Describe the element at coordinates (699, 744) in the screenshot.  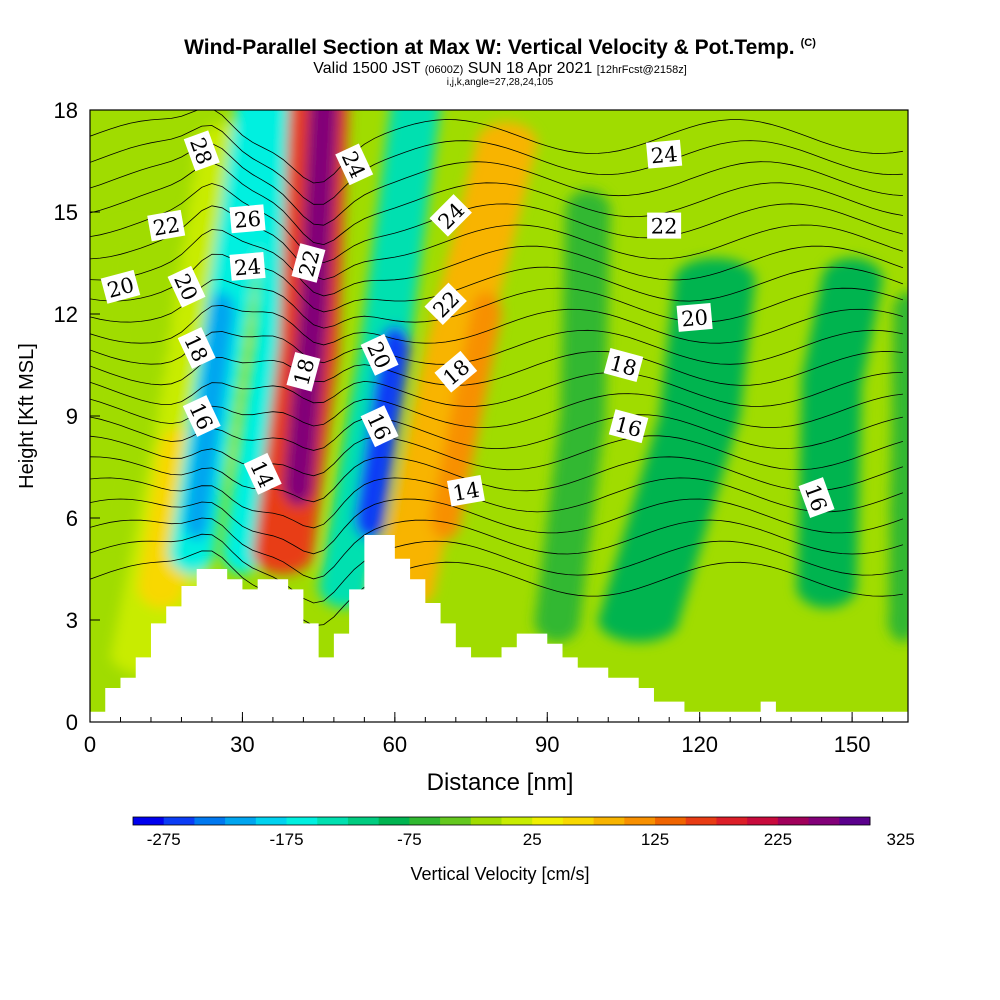
I see `x-tick-label: 120` at that location.